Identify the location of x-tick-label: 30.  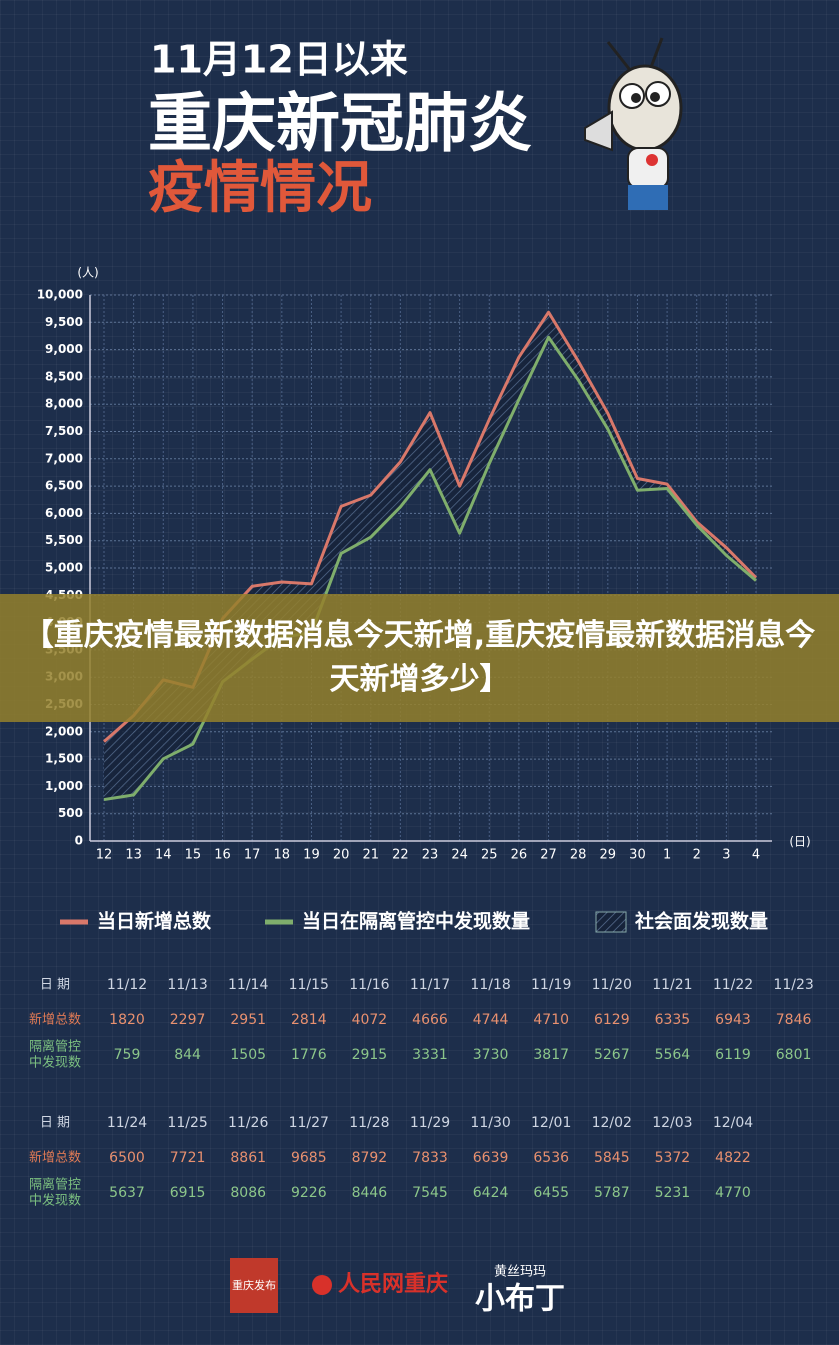
(637, 855).